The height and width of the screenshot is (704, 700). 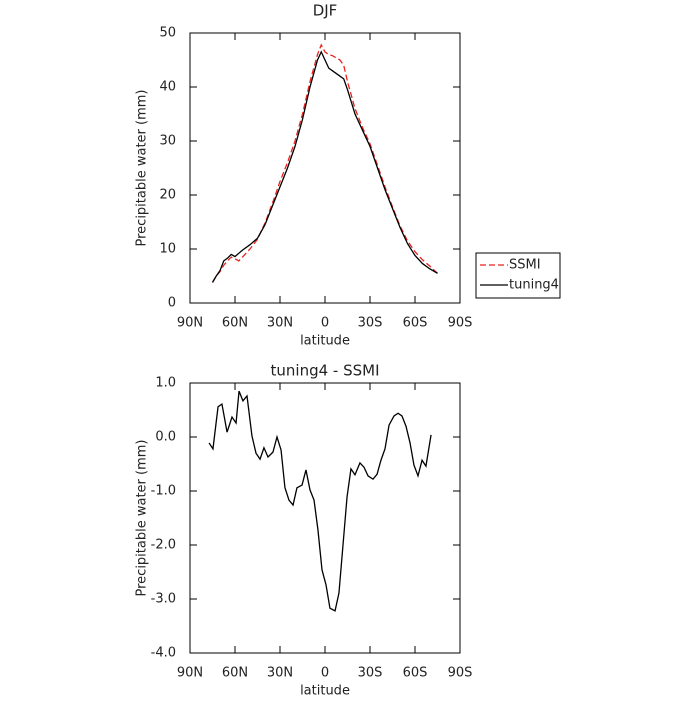 What do you see at coordinates (525, 265) in the screenshot?
I see `legend-label: SSMI` at bounding box center [525, 265].